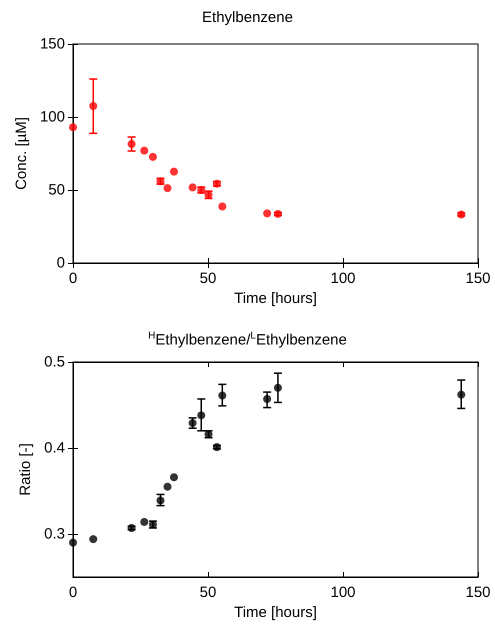 This screenshot has width=495, height=626. What do you see at coordinates (54, 362) in the screenshot?
I see `y-tick-label: 0.5` at bounding box center [54, 362].